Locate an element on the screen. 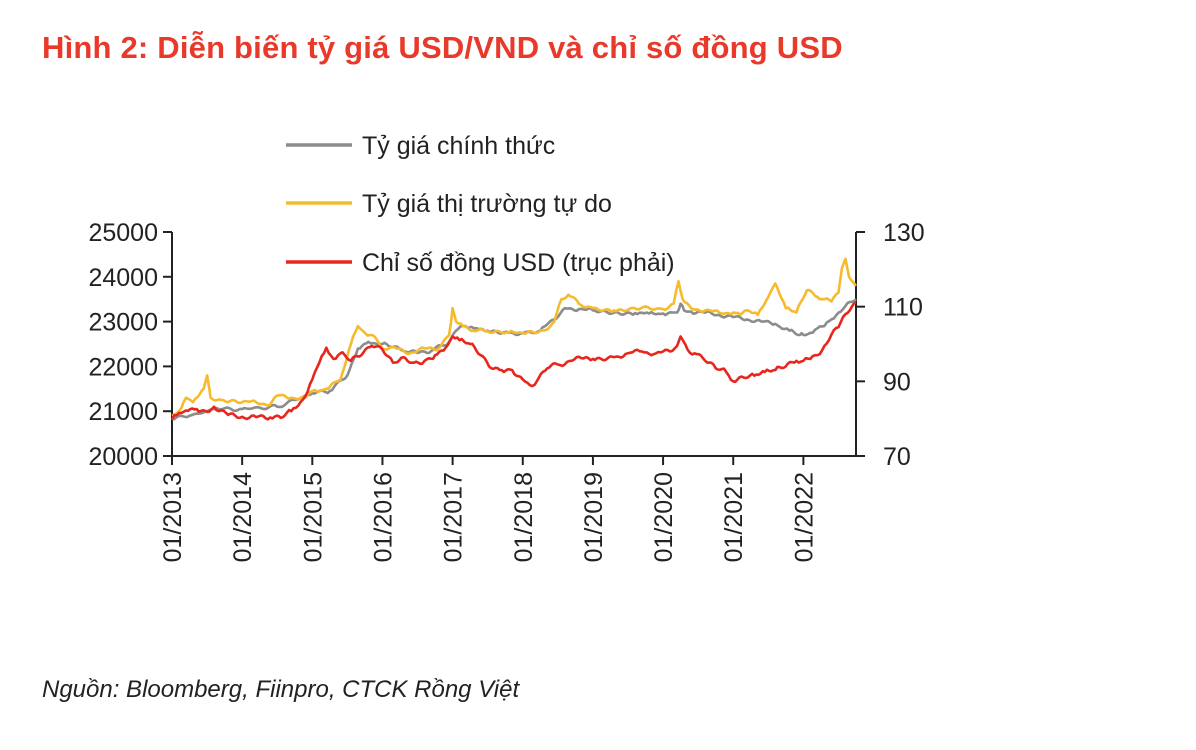  x-tick-label: 01/2021 is located at coordinates (734, 517).